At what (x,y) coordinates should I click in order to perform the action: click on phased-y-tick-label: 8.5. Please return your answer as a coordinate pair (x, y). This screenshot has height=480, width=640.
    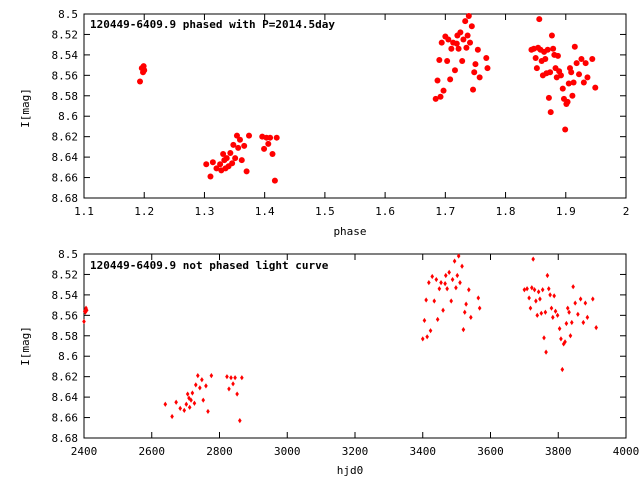
    Looking at the image, I should click on (68, 14).